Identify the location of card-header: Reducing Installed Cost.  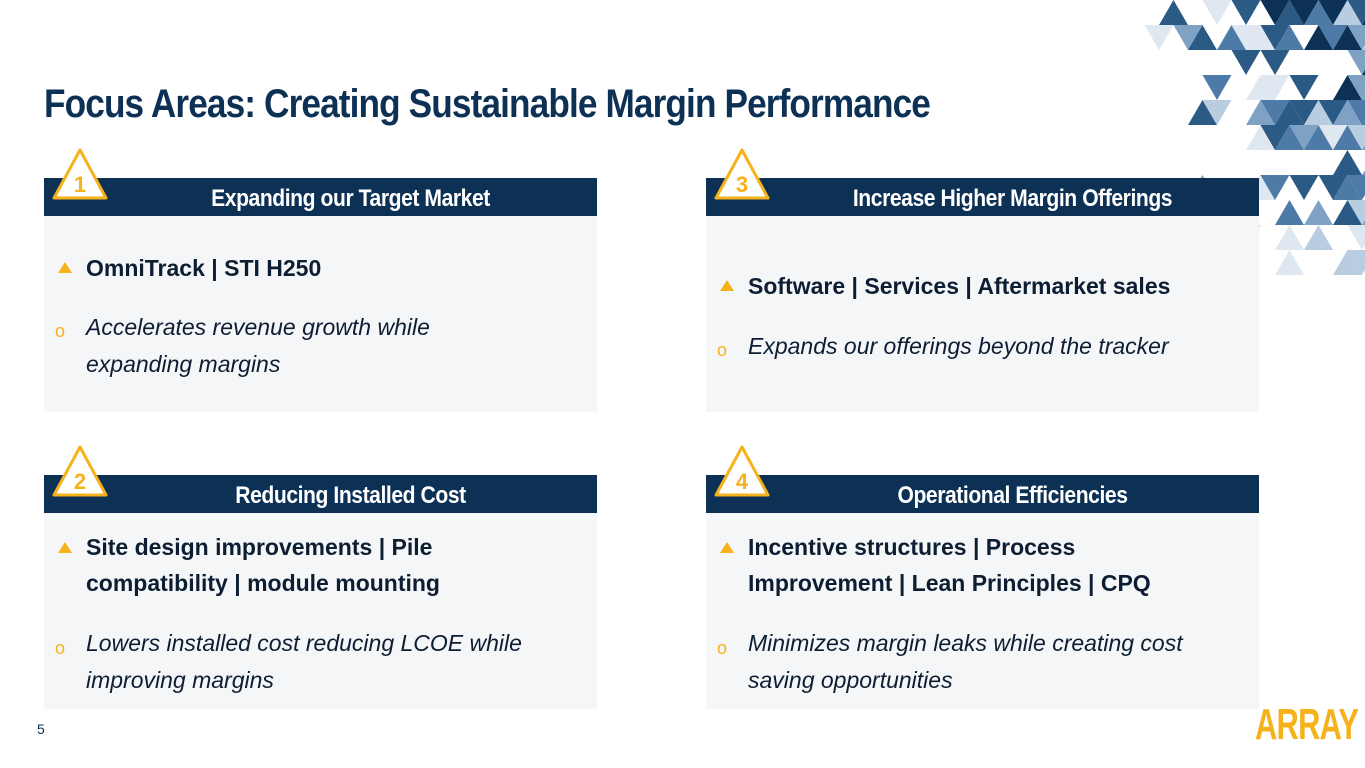
(320, 494).